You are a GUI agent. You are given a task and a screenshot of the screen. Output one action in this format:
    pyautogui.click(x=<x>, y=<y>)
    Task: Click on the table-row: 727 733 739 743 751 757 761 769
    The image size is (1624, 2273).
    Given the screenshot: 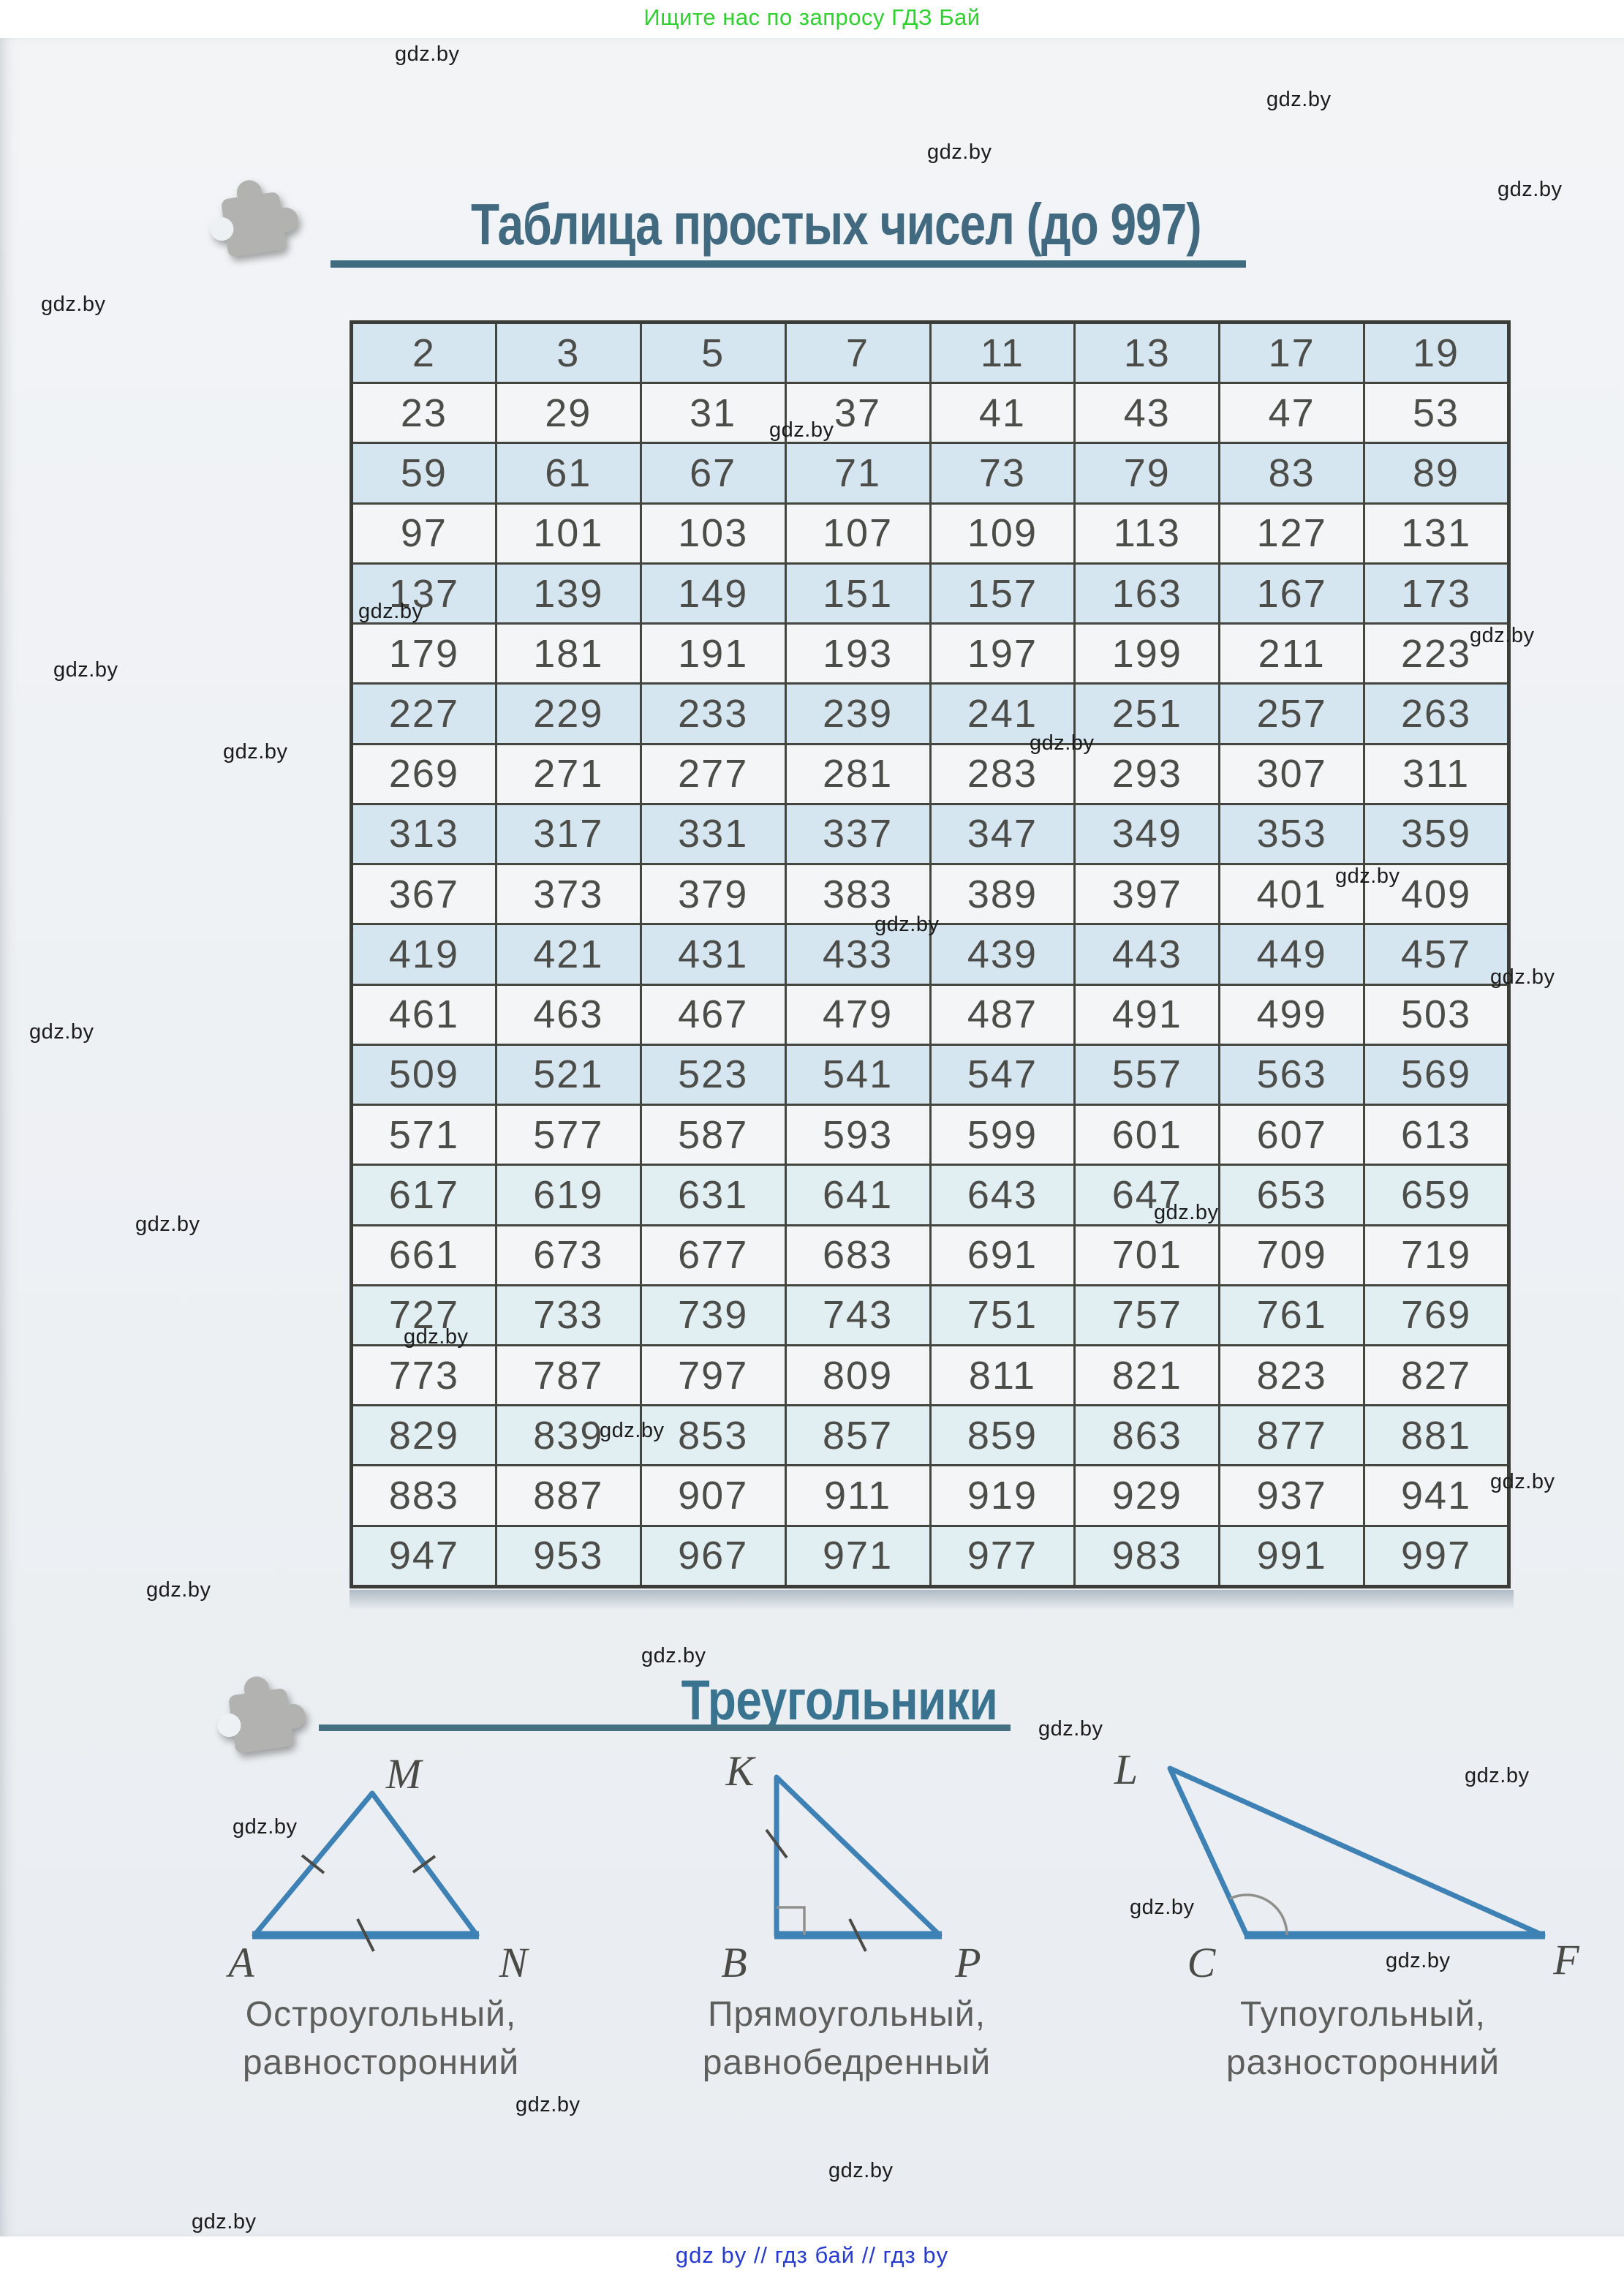 What is the action you would take?
    pyautogui.click(x=930, y=1314)
    